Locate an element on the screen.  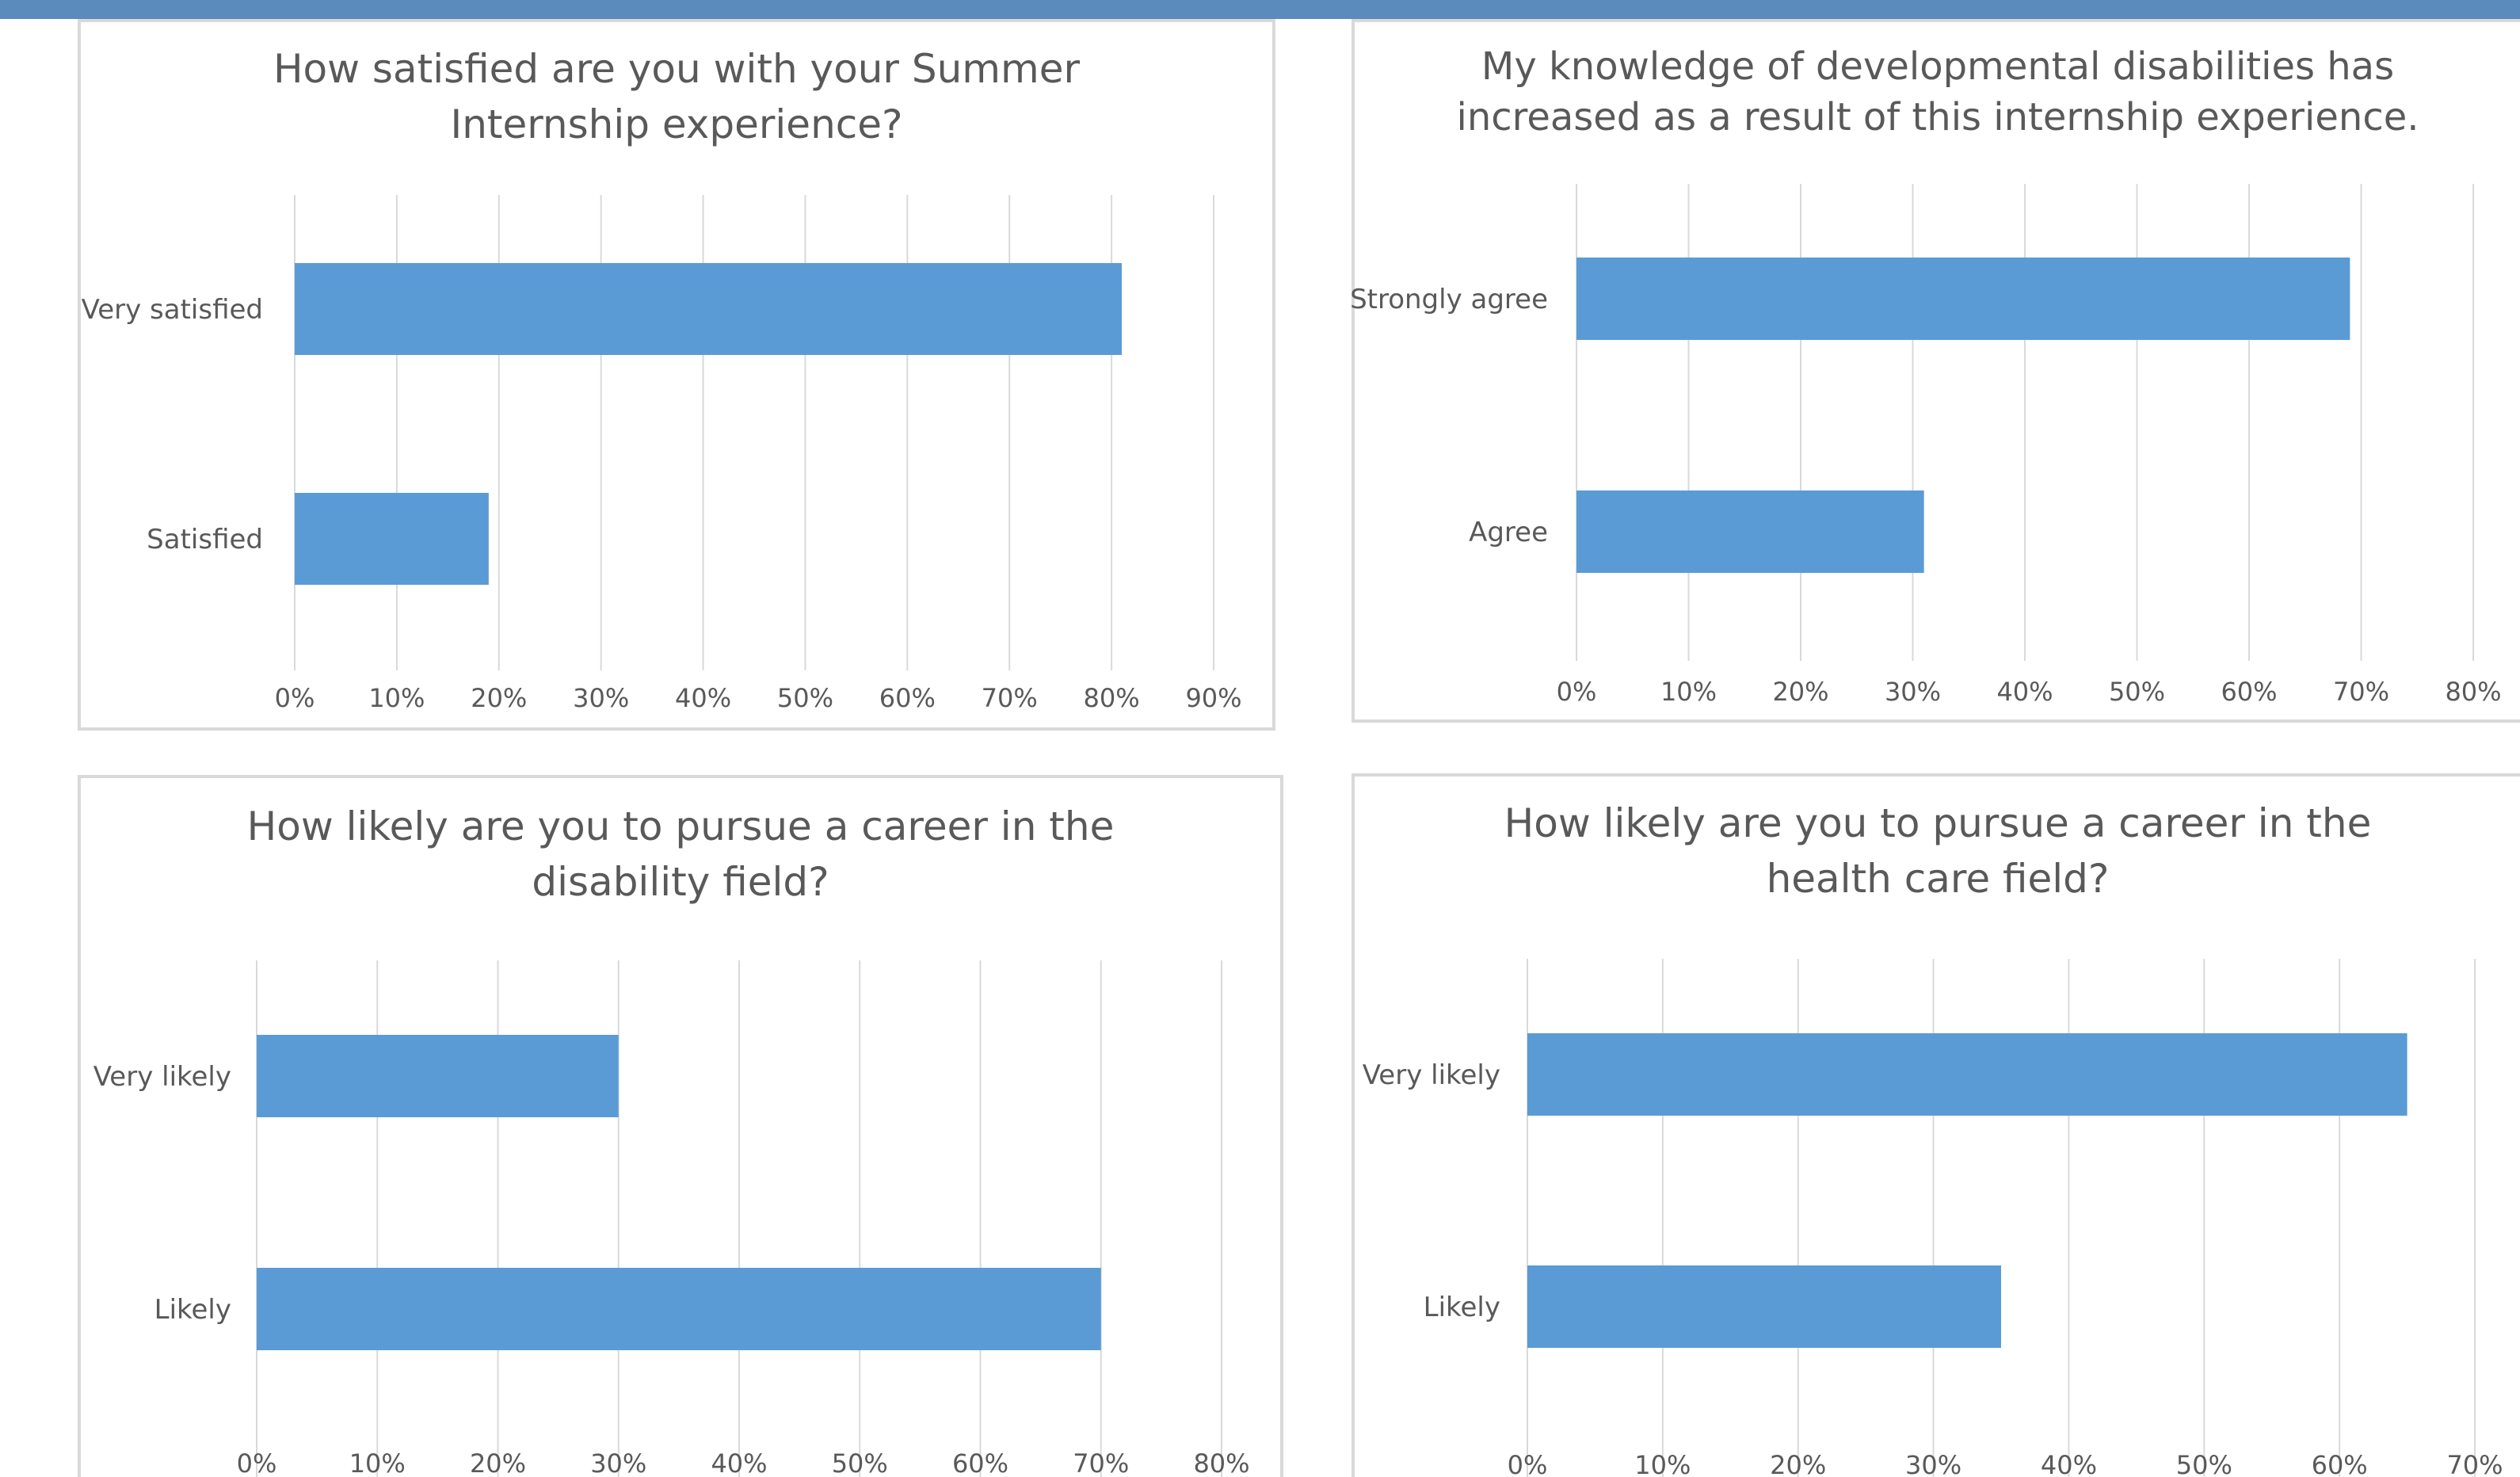
category-label: Strongly agree is located at coordinates (1449, 299).